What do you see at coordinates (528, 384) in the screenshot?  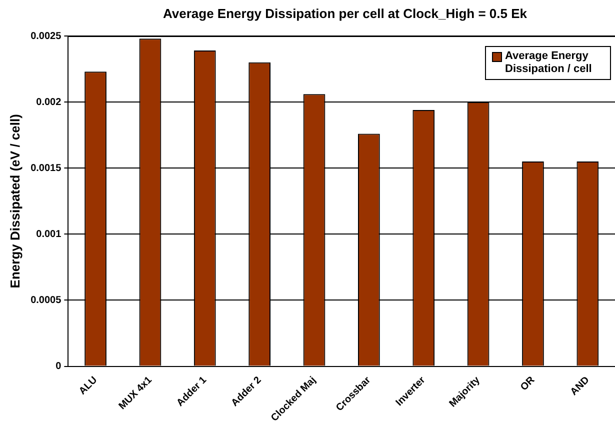 I see `x-tick-label: OR` at bounding box center [528, 384].